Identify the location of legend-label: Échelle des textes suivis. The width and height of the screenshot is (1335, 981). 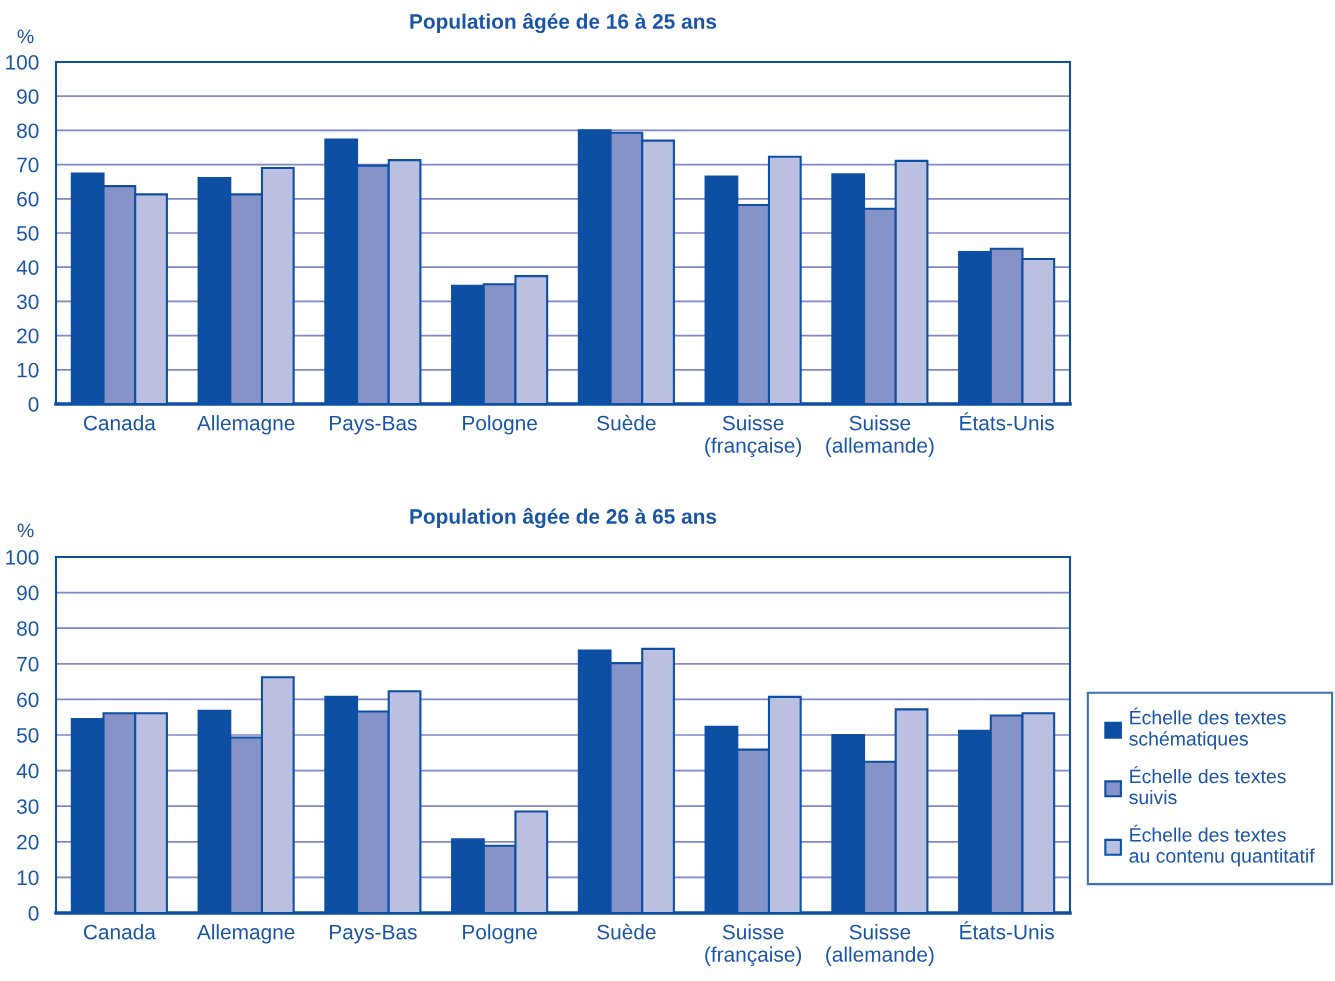
(1207, 785).